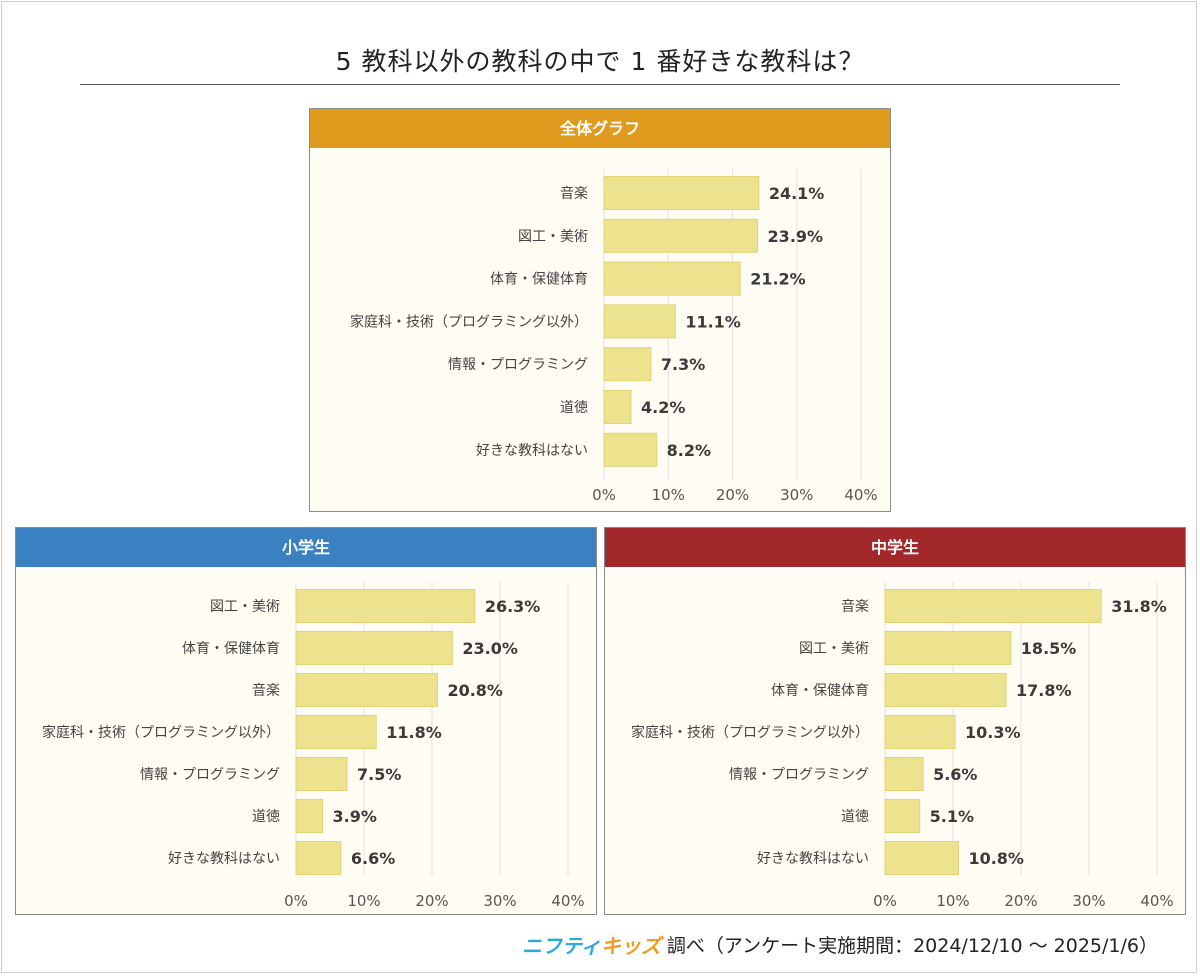  Describe the element at coordinates (996, 858) in the screenshot. I see `data-label: 10.8%` at that location.